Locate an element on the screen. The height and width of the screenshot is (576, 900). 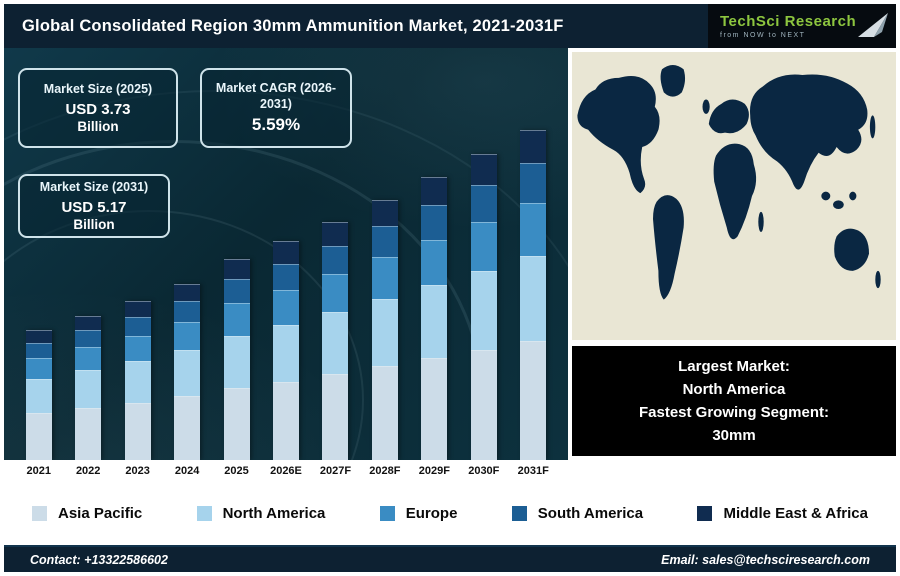
x-axis-label: 2024 is located at coordinates (187, 471).